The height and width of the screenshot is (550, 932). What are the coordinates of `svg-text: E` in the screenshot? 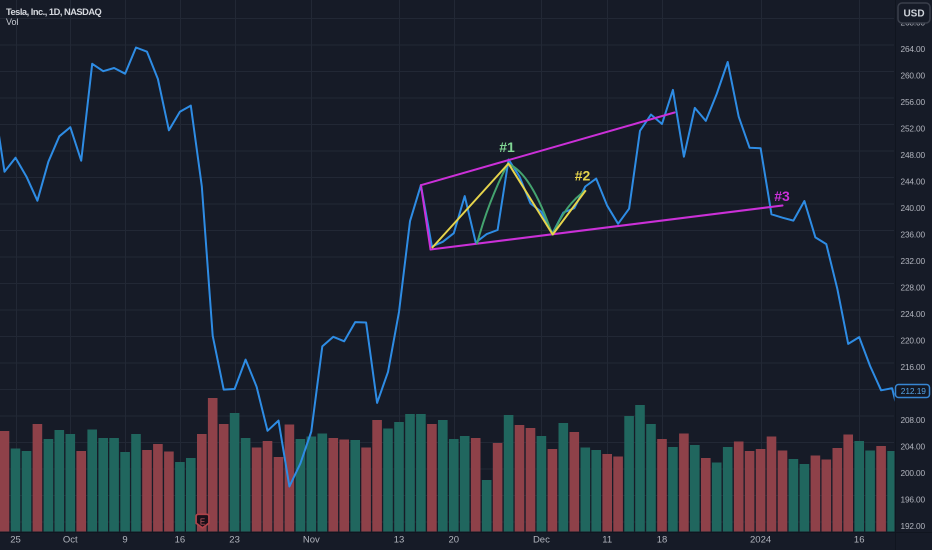 It's located at (202, 521).